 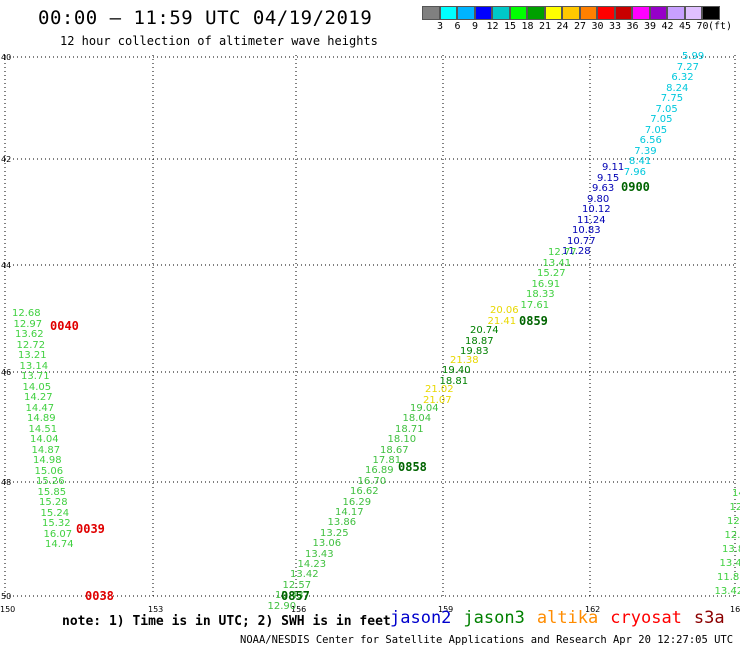 I want to click on swh-value: 21.02, so click(x=439, y=389).